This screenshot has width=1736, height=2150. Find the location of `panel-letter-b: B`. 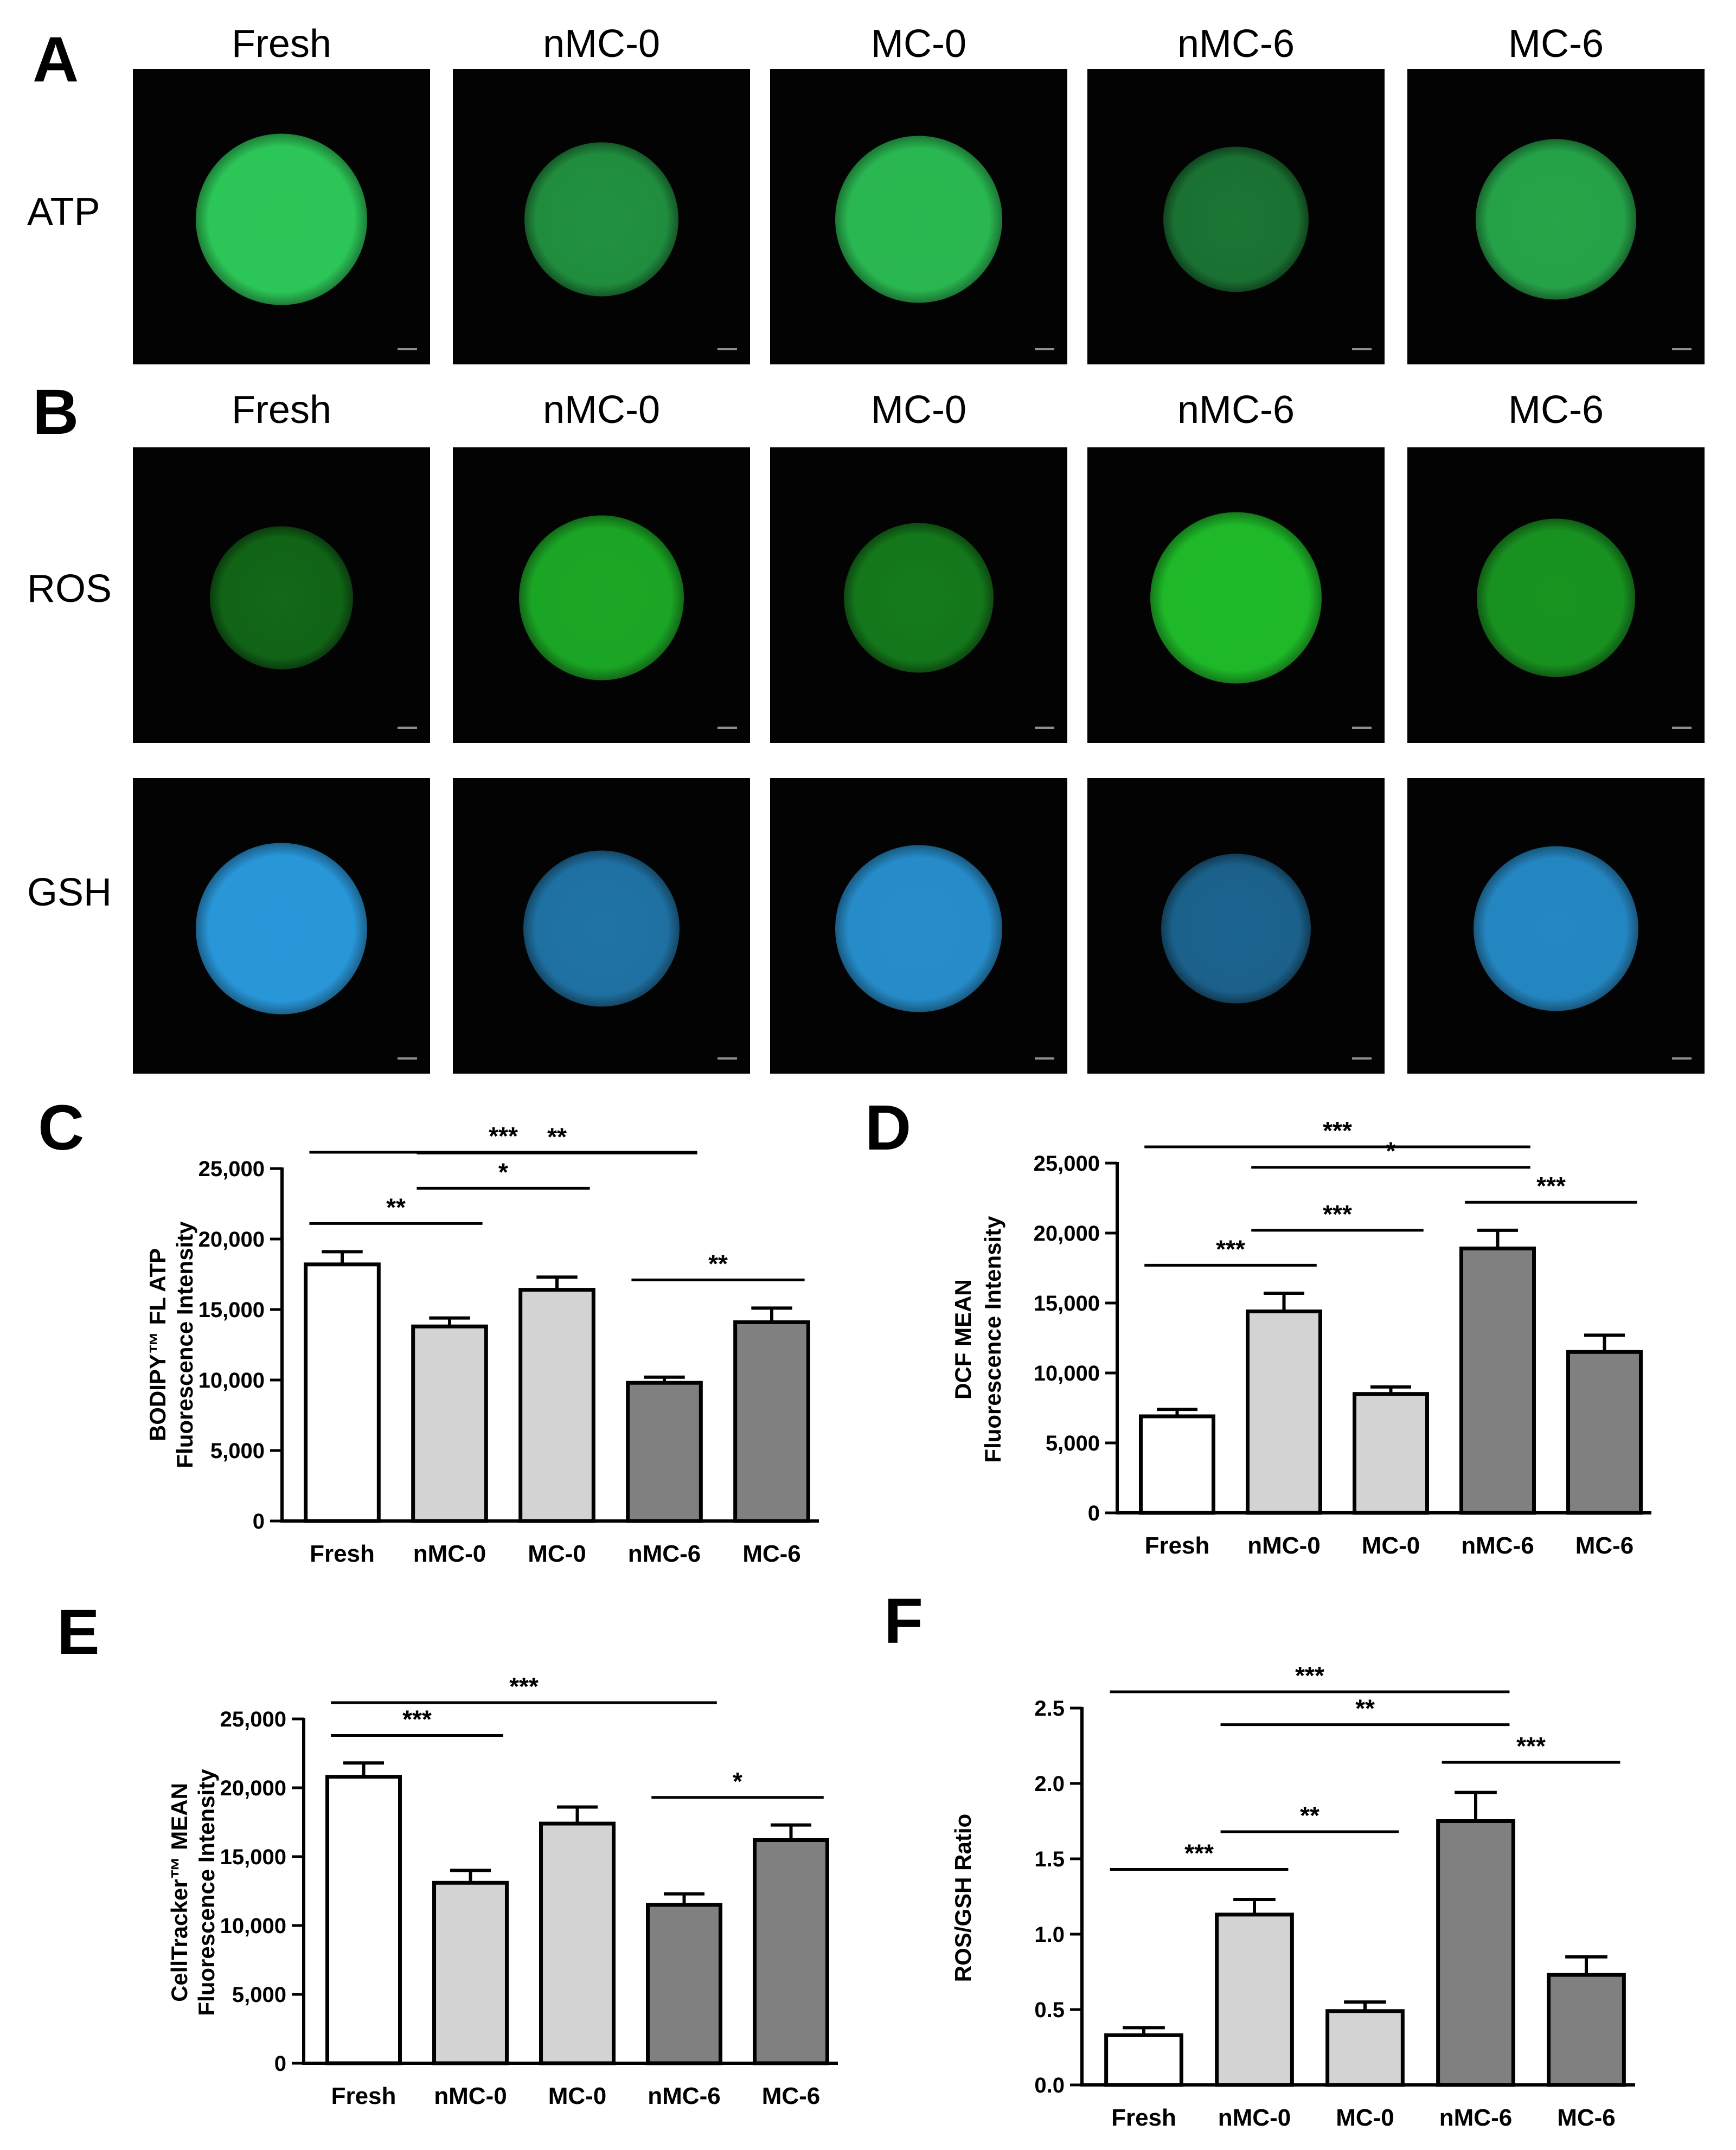

panel-letter-b: B is located at coordinates (56, 412).